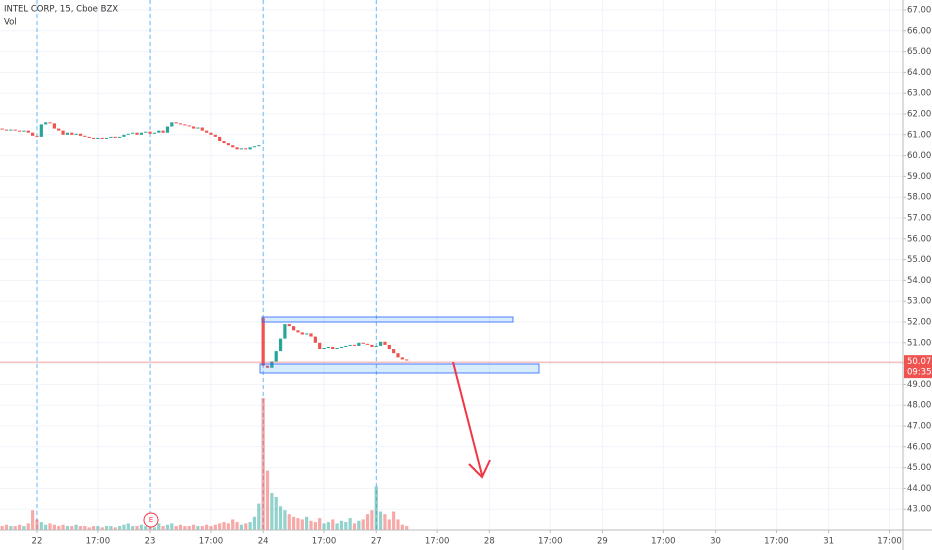  What do you see at coordinates (387, 319) in the screenshot?
I see `range-box-top` at bounding box center [387, 319].